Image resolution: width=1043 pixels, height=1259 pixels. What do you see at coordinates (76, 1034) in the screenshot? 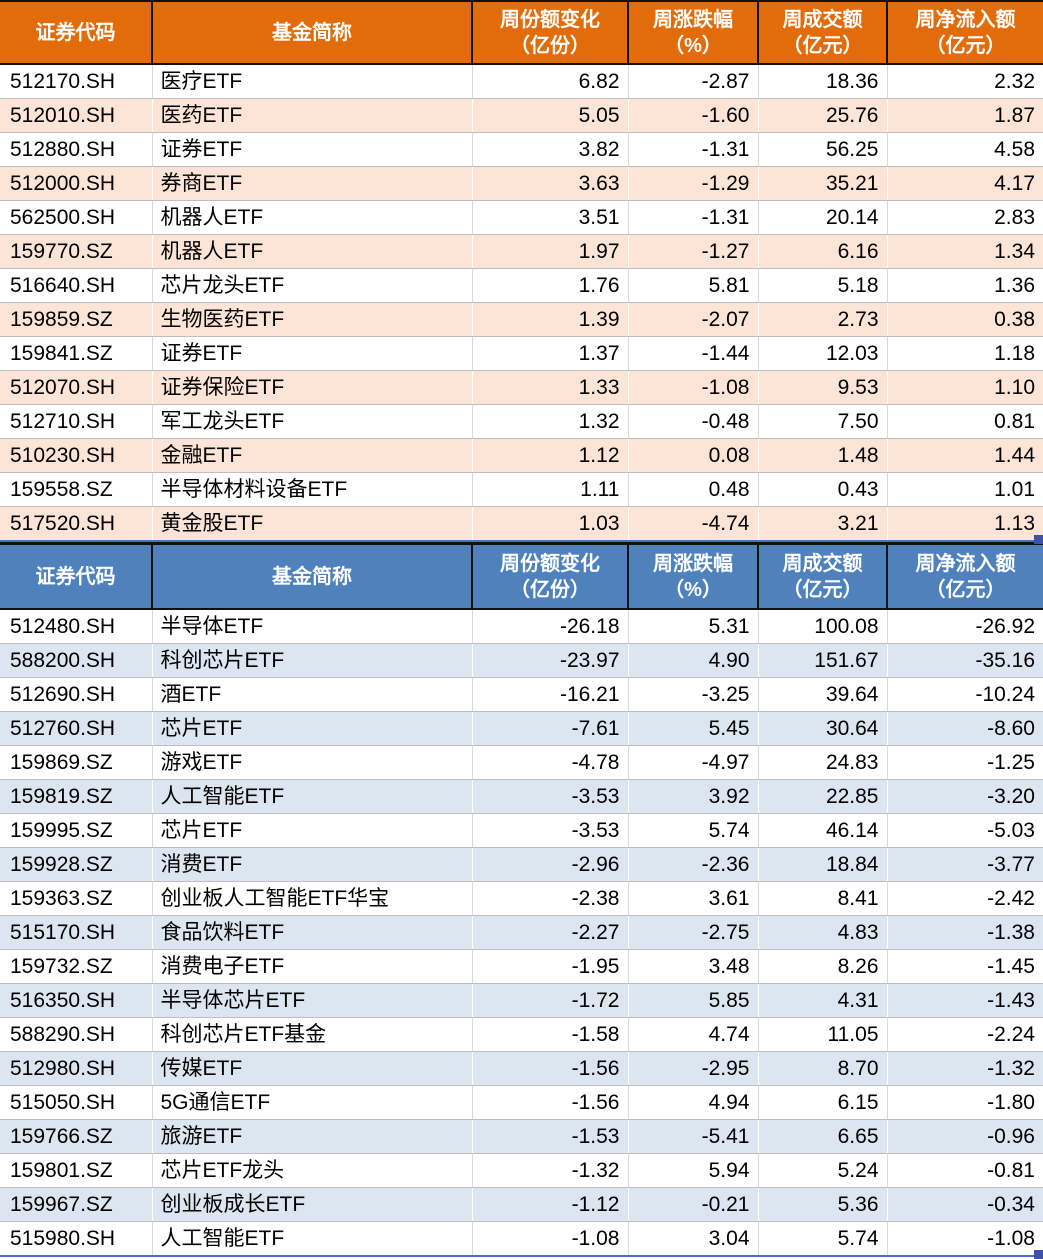
I see `cell-code: 588290.SH` at bounding box center [76, 1034].